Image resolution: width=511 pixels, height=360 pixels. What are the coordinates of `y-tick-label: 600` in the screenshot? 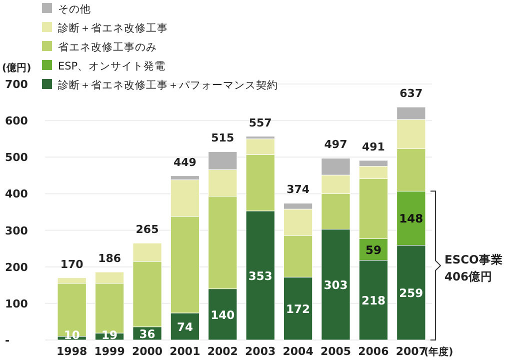 It's located at (16, 121).